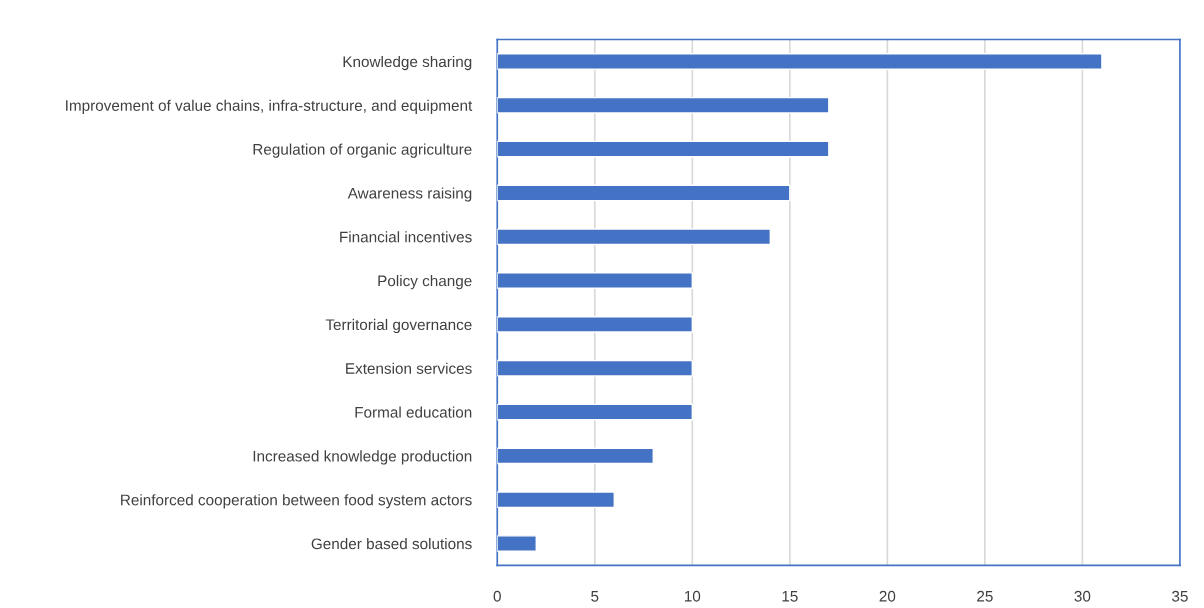  I want to click on x-tick-label: 35, so click(1180, 596).